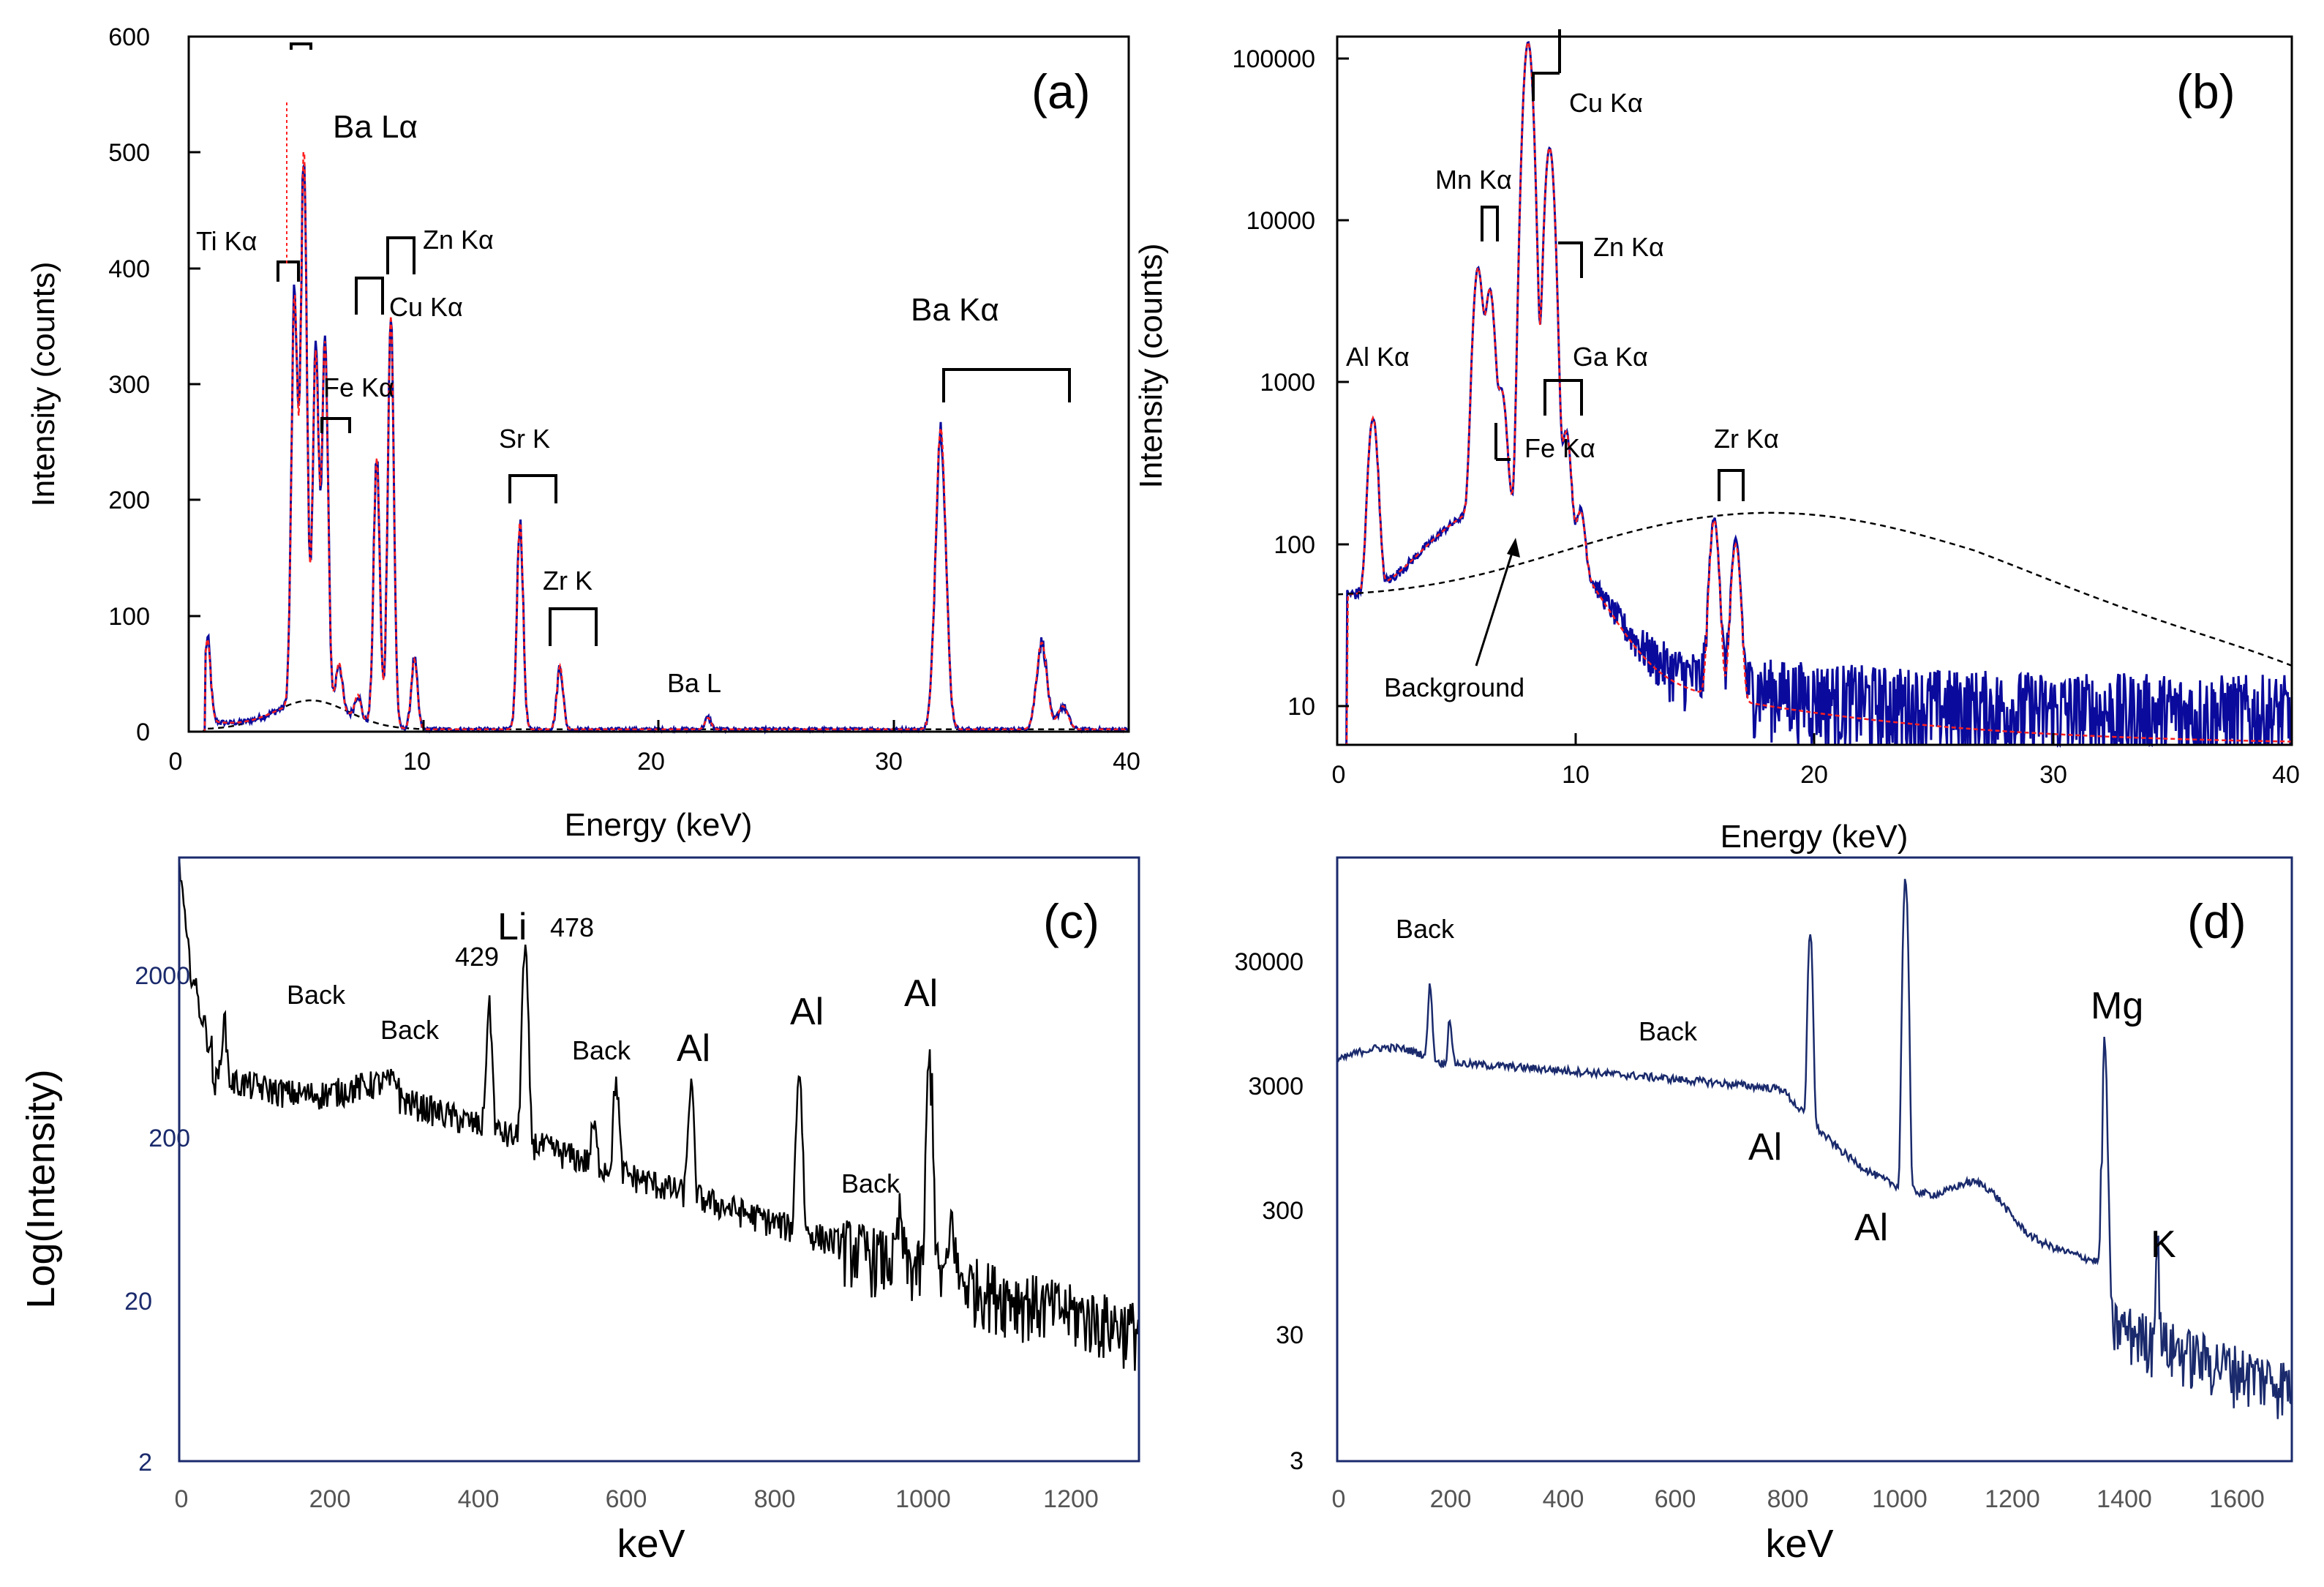 The width and height of the screenshot is (2324, 1587). Describe the element at coordinates (1513, 548) in the screenshot. I see `background-arrowhead` at that location.